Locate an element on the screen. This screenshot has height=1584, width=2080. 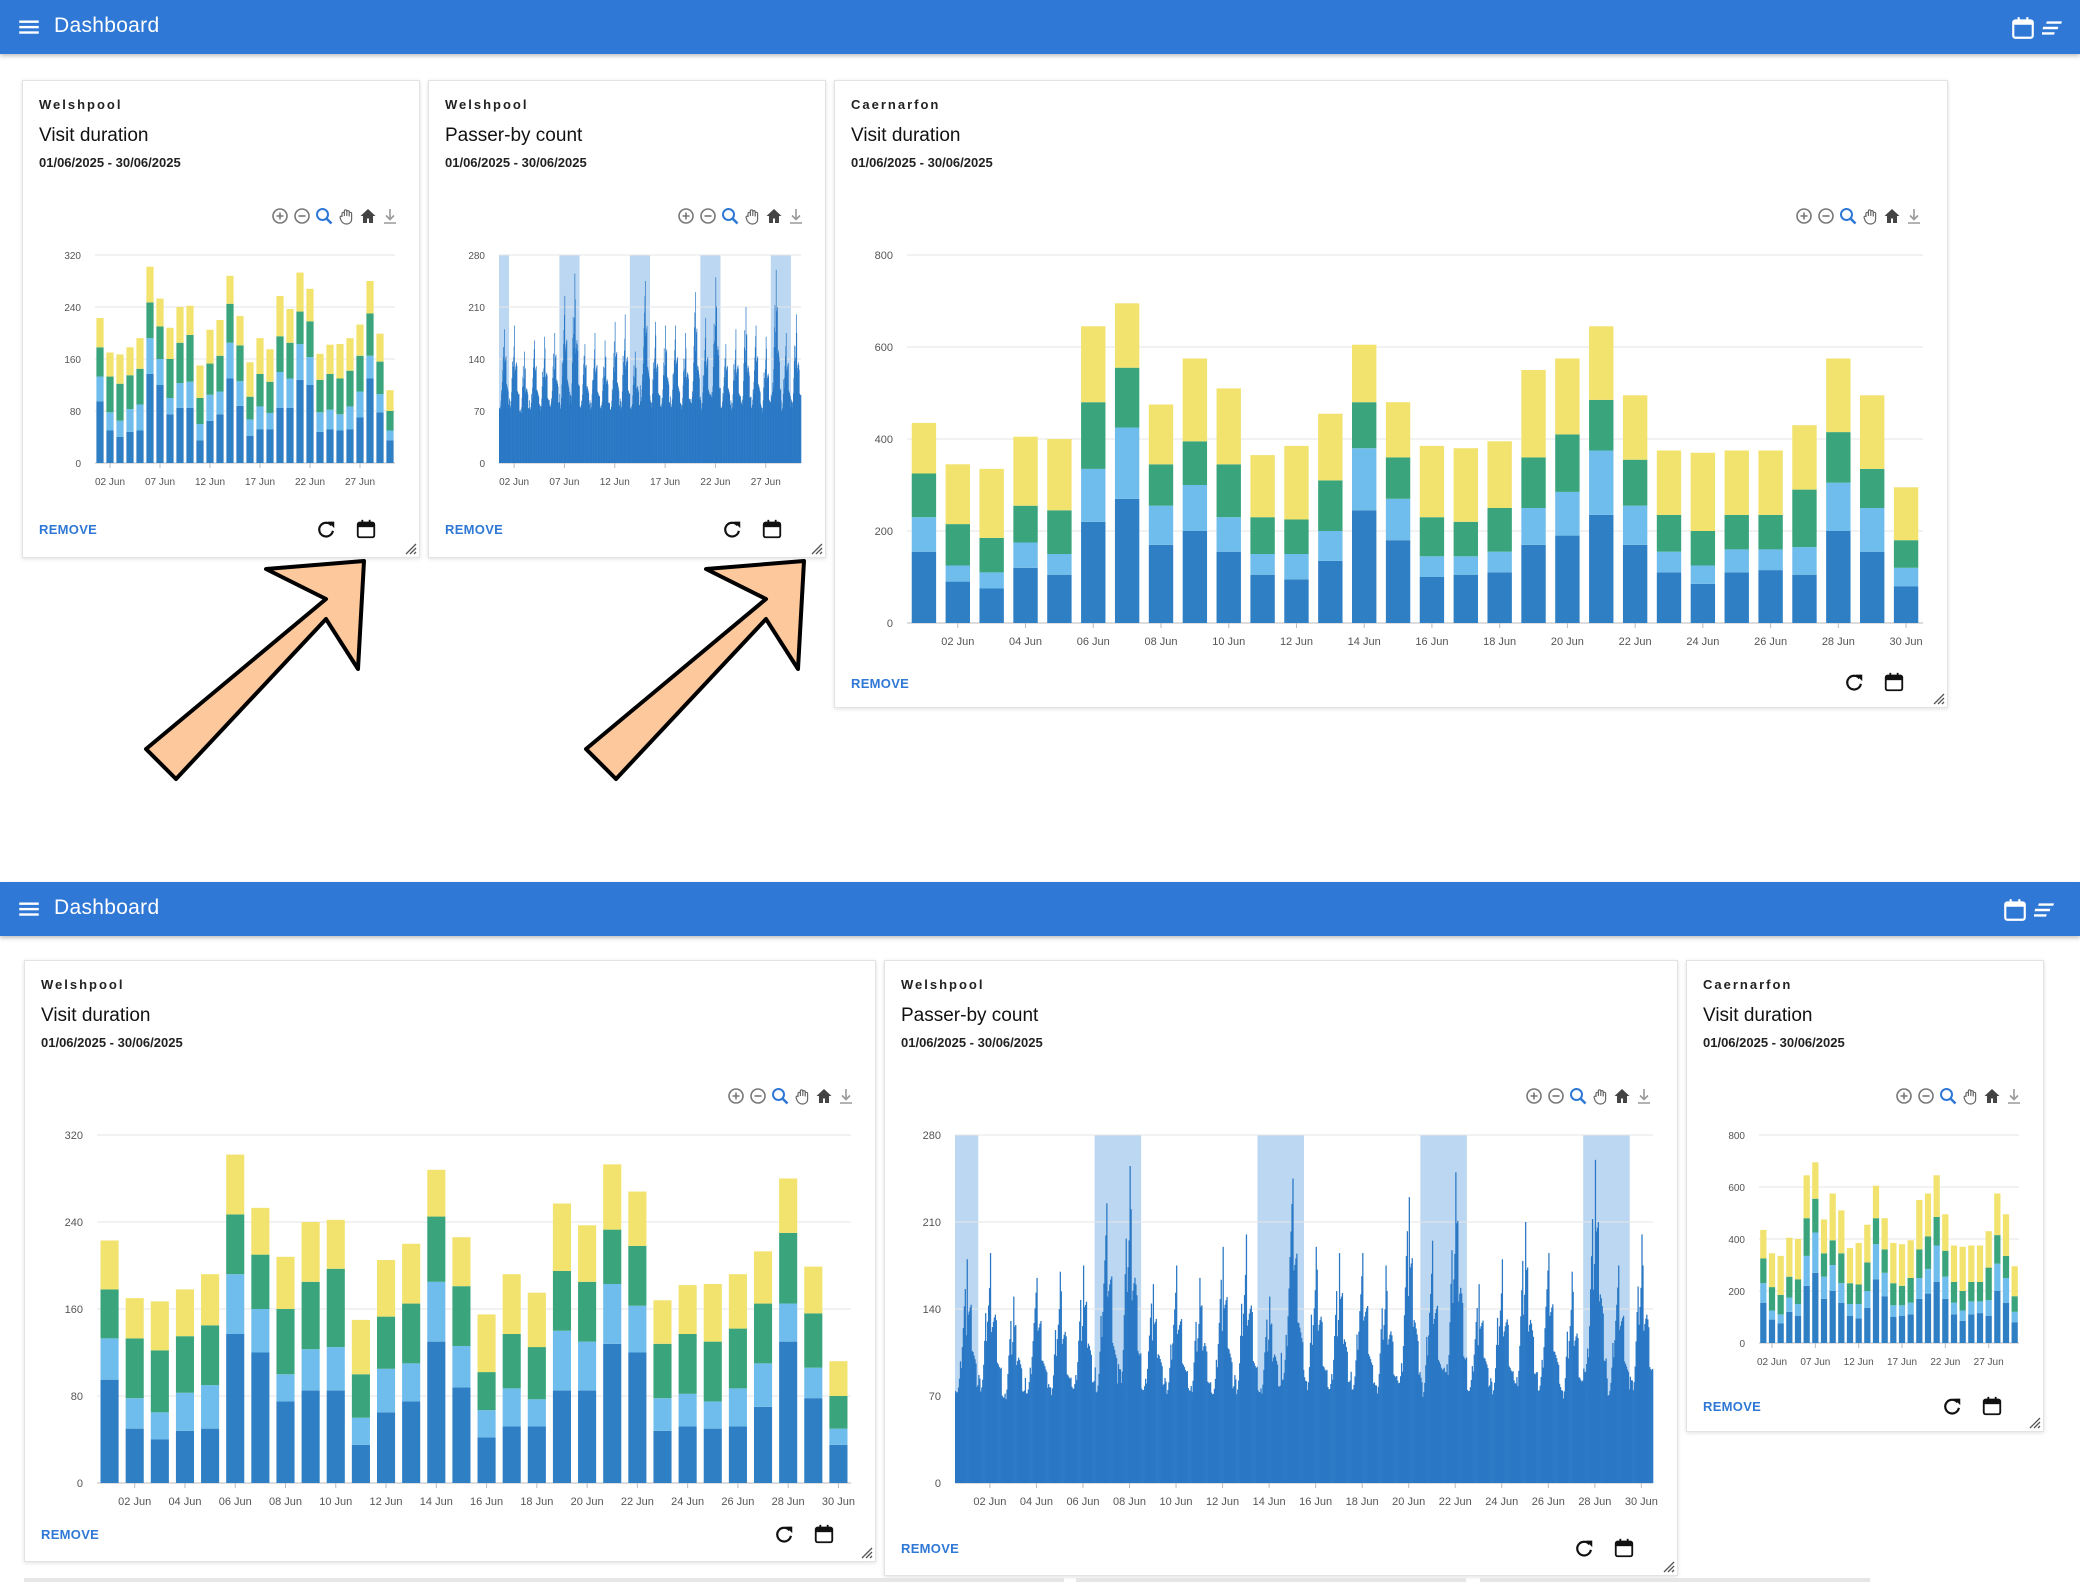
zoom-select-icon is located at coordinates (730, 216).